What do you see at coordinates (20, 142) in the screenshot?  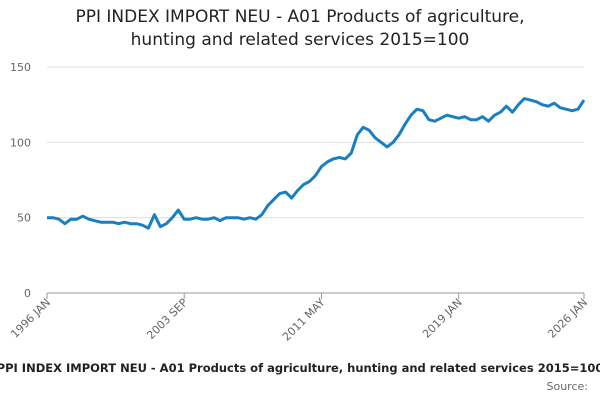 I see `y-tick-label: 100` at bounding box center [20, 142].